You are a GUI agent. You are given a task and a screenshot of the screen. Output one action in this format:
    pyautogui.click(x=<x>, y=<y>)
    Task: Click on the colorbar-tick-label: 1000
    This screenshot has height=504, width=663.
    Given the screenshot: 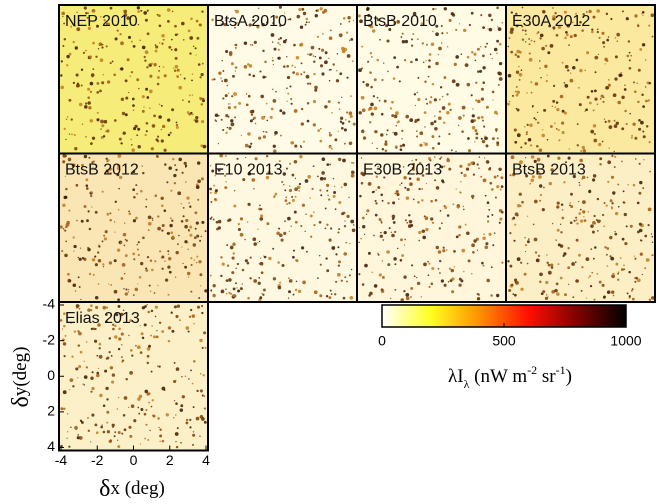 What is the action you would take?
    pyautogui.click(x=625, y=341)
    